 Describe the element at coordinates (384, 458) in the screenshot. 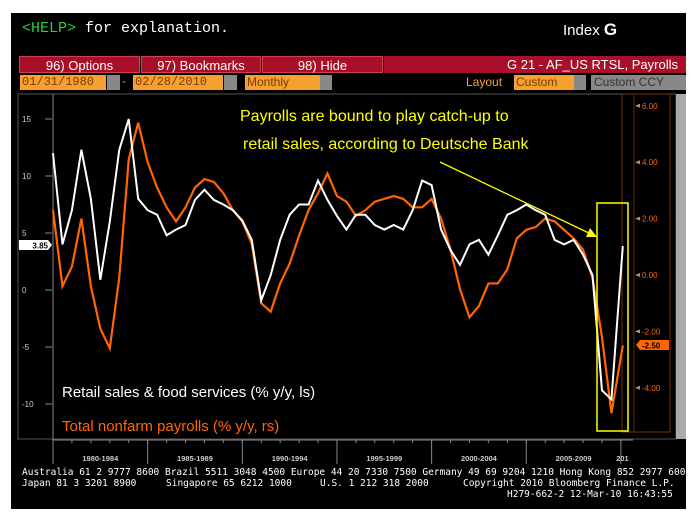

I see `x-period-label: 1995-1999` at that location.